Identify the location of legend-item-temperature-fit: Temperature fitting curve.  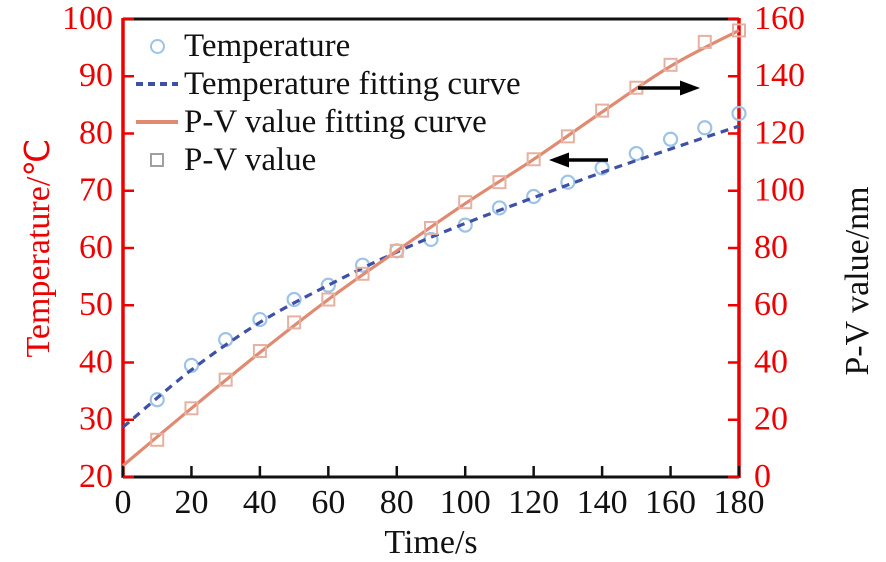
(327, 84).